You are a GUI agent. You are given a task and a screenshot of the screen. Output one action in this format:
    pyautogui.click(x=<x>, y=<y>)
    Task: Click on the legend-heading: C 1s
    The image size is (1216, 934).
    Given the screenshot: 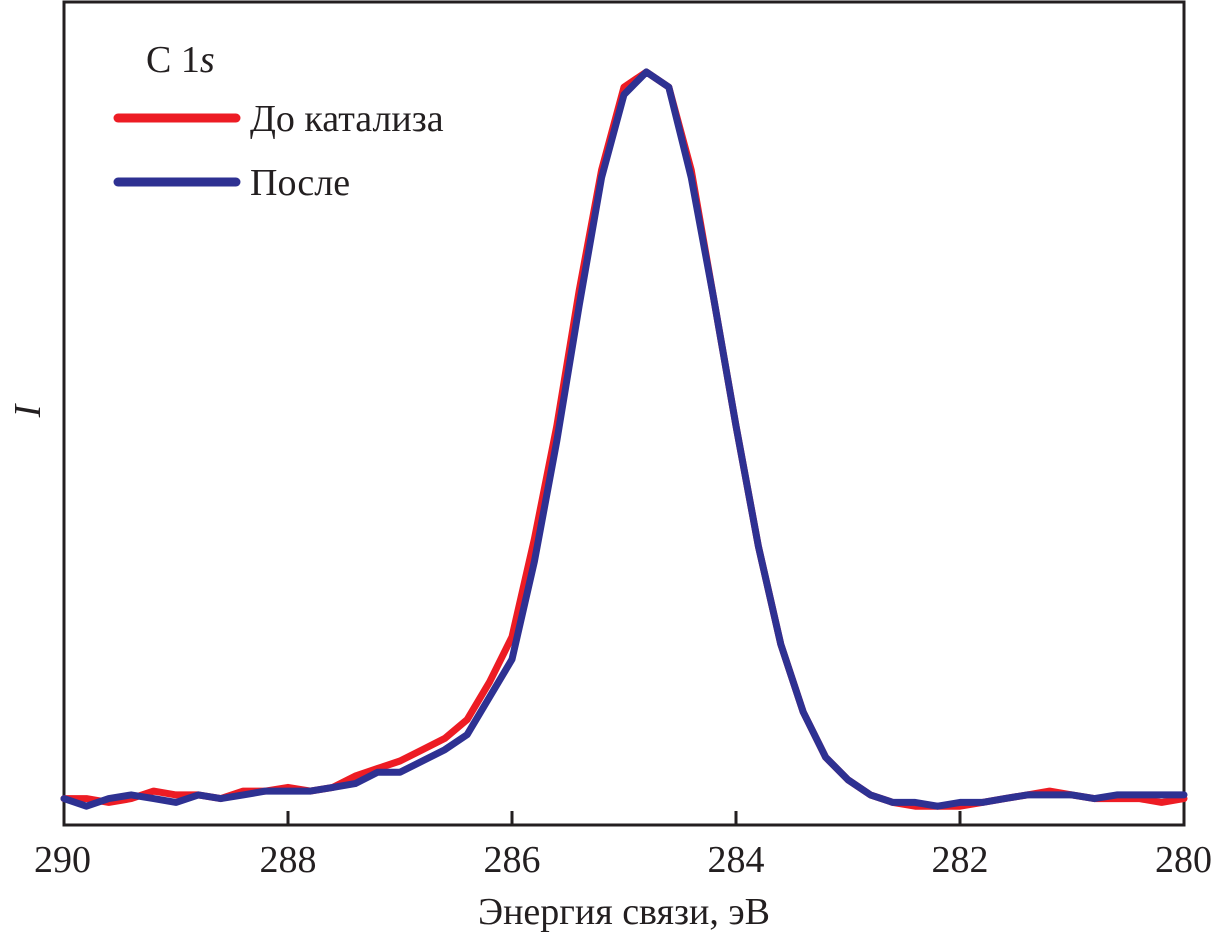 What is the action you would take?
    pyautogui.click(x=180, y=60)
    